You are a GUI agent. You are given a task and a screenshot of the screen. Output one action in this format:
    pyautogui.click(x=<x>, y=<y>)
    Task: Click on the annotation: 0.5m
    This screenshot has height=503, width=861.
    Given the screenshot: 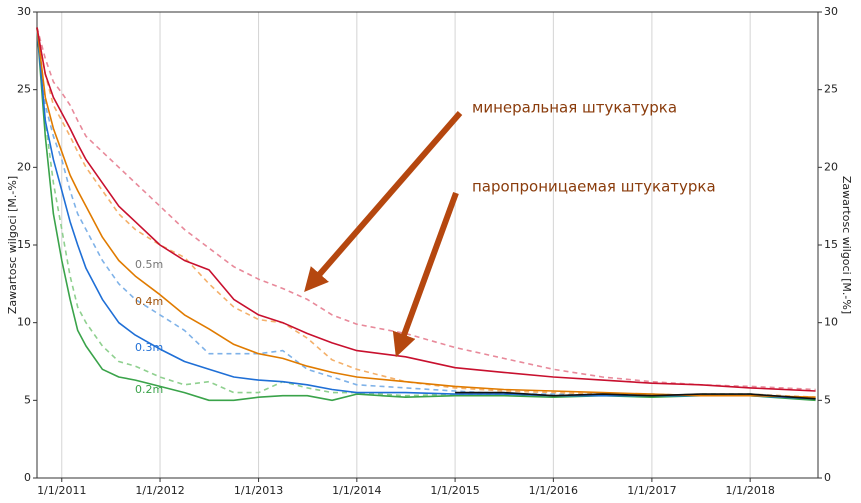 What is the action you would take?
    pyautogui.click(x=149, y=264)
    